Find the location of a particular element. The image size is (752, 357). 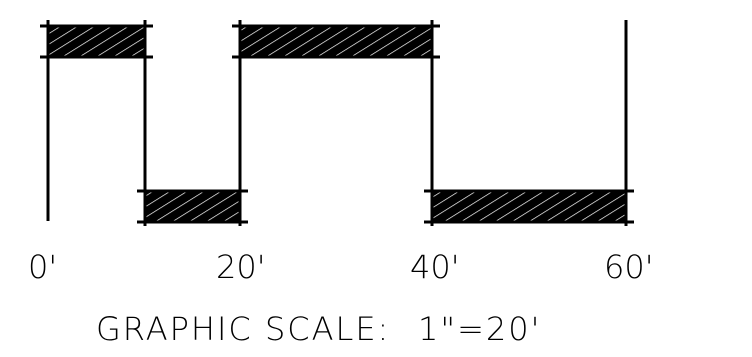

scale-caption: GRAPHIC SCALE: 1"=20' is located at coordinates (318, 329).